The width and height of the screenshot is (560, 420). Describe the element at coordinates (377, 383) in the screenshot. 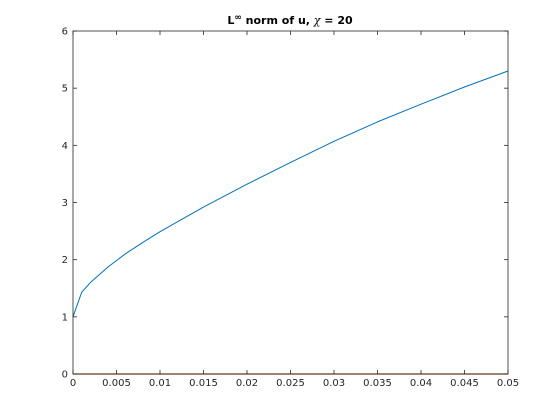

I see `x-tick-label: 0.035` at that location.